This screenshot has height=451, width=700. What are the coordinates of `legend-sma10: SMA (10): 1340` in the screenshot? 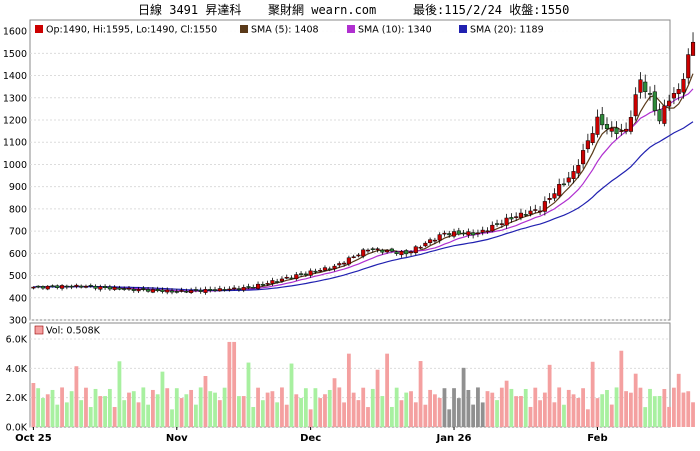 It's located at (395, 30).